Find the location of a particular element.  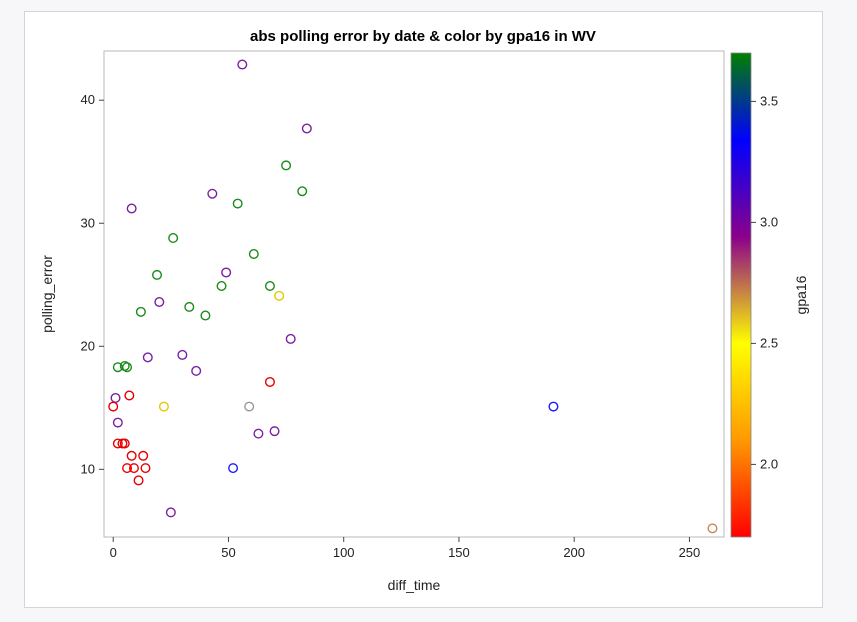

x-tick-label: 50 is located at coordinates (228, 552).